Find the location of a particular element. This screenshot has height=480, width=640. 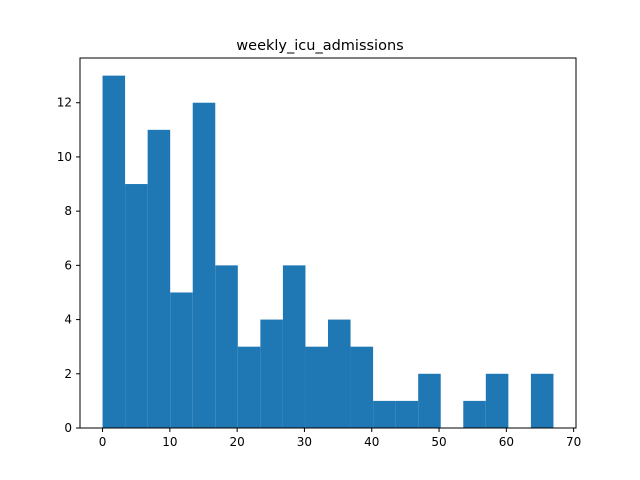

x-tick-label-40: 40 is located at coordinates (371, 442).